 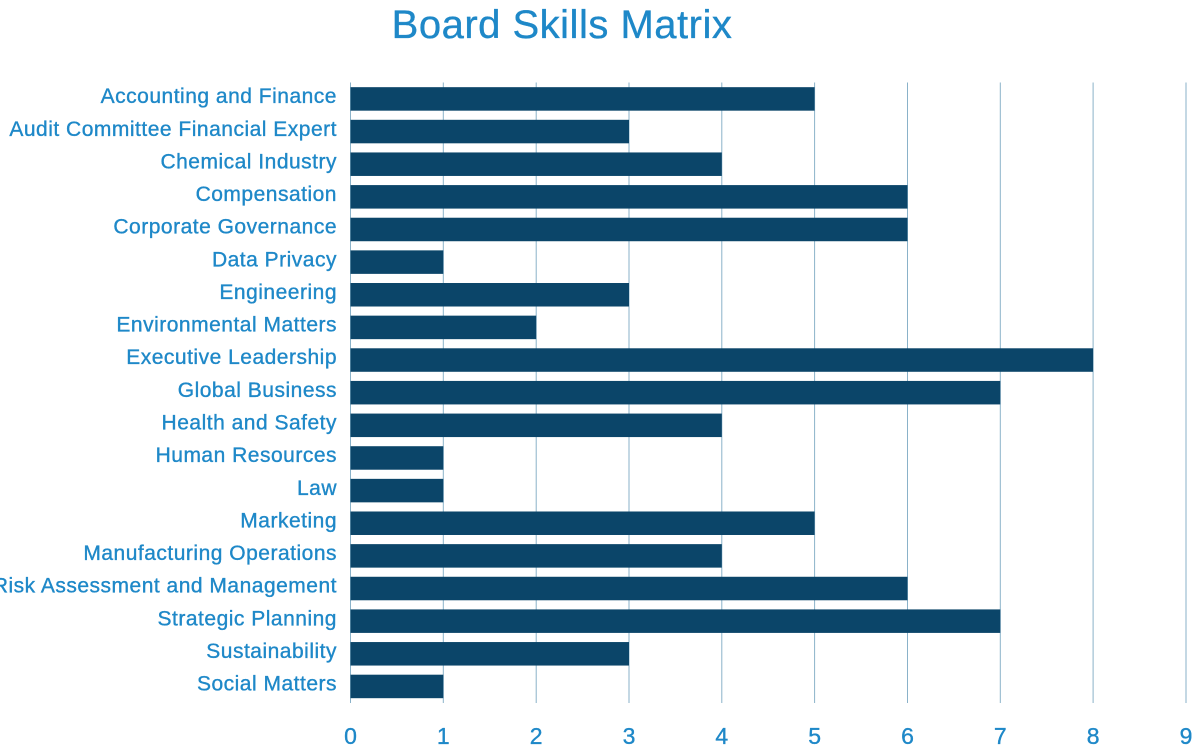 What do you see at coordinates (1186, 736) in the screenshot?
I see `svg-text: 9` at bounding box center [1186, 736].